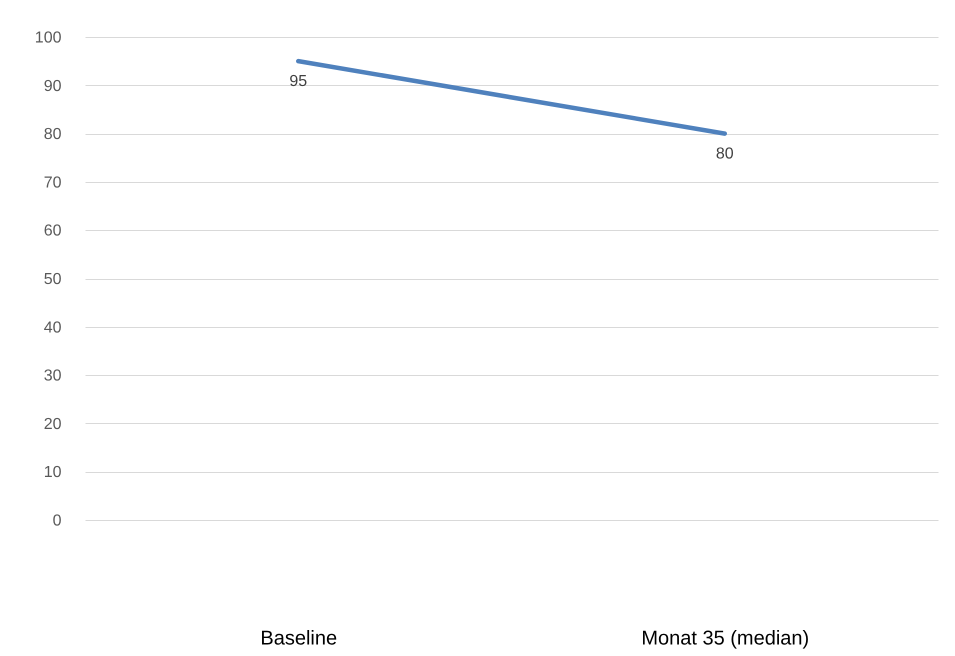 Image resolution: width=955 pixels, height=656 pixels. What do you see at coordinates (725, 639) in the screenshot?
I see `x-tick-label: Monat 35 (median)` at bounding box center [725, 639].